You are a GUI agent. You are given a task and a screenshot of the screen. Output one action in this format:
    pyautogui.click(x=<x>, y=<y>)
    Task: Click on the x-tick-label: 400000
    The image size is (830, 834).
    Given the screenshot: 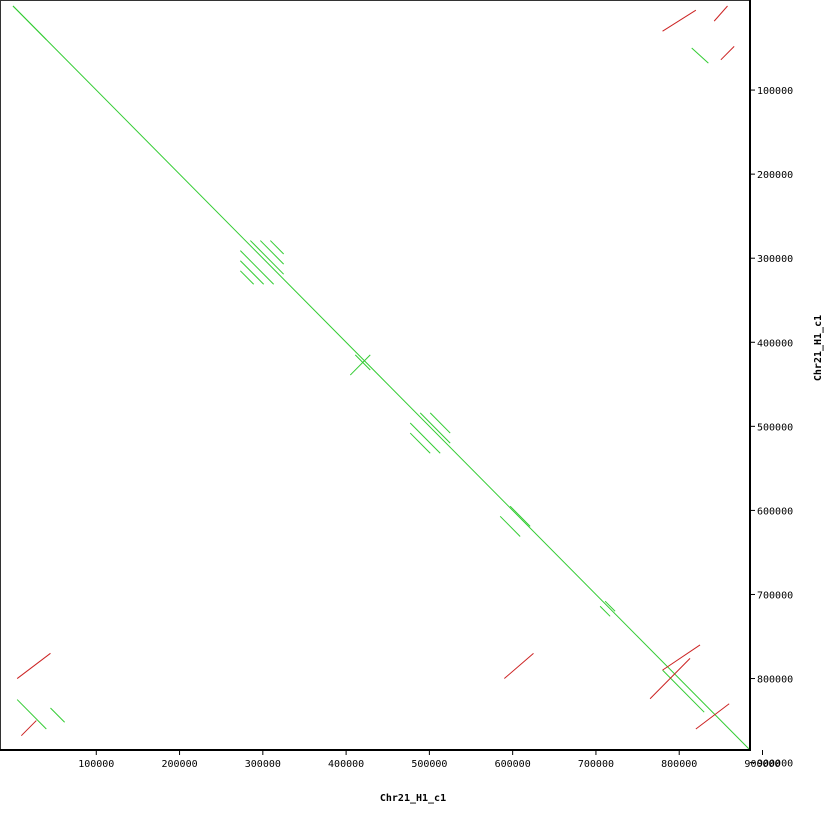 What is the action you would take?
    pyautogui.click(x=346, y=764)
    